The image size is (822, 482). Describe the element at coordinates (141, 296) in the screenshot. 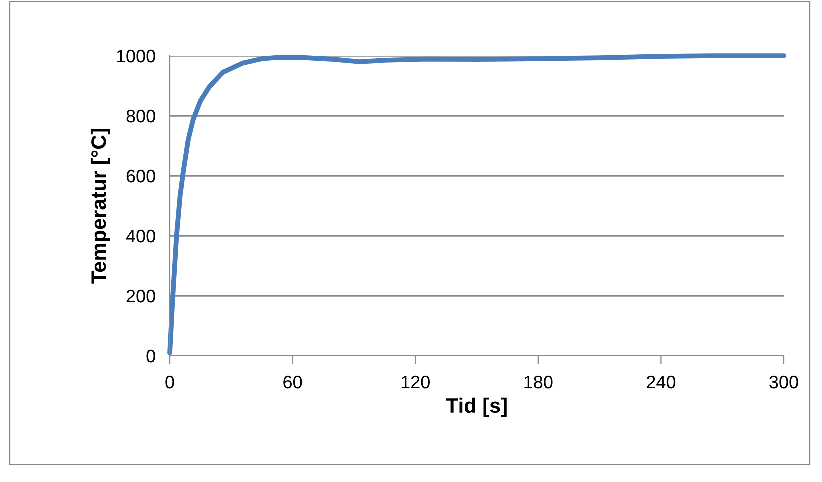

I see `y-tick-label: 200` at that location.